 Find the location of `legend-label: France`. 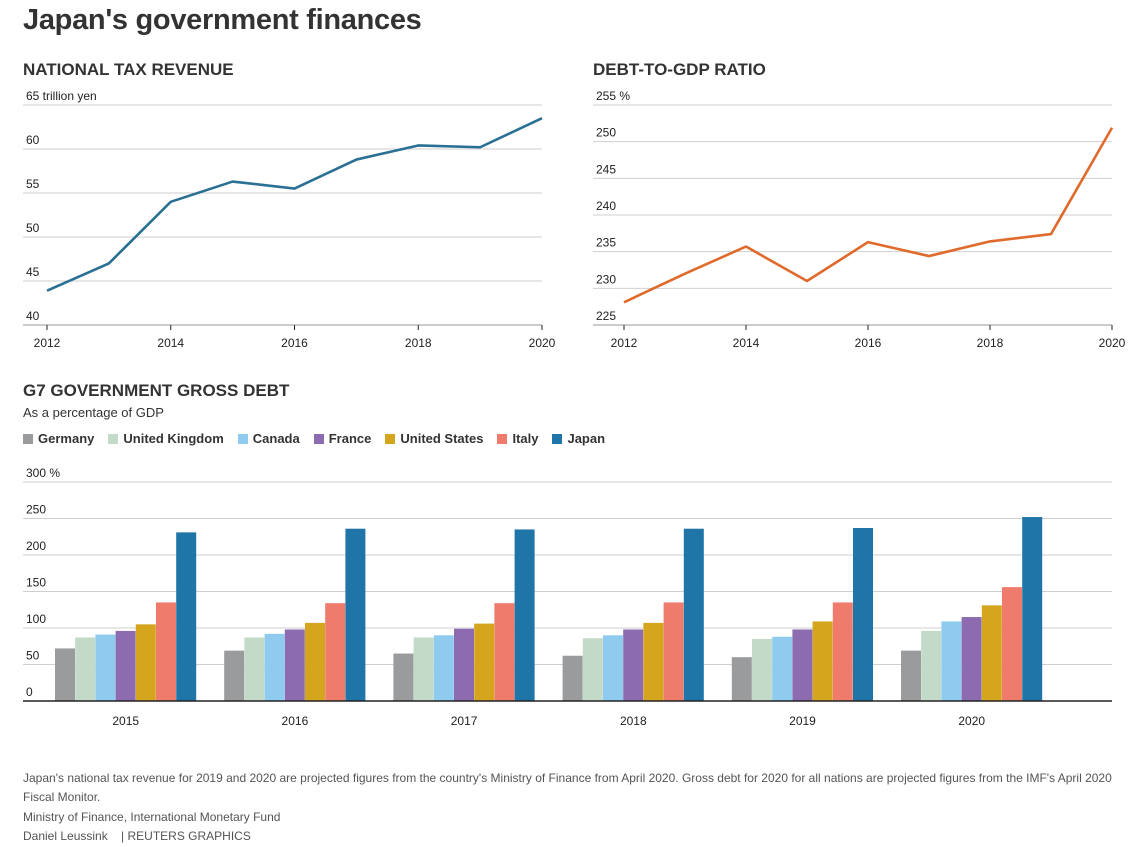

legend-label: France is located at coordinates (350, 438).